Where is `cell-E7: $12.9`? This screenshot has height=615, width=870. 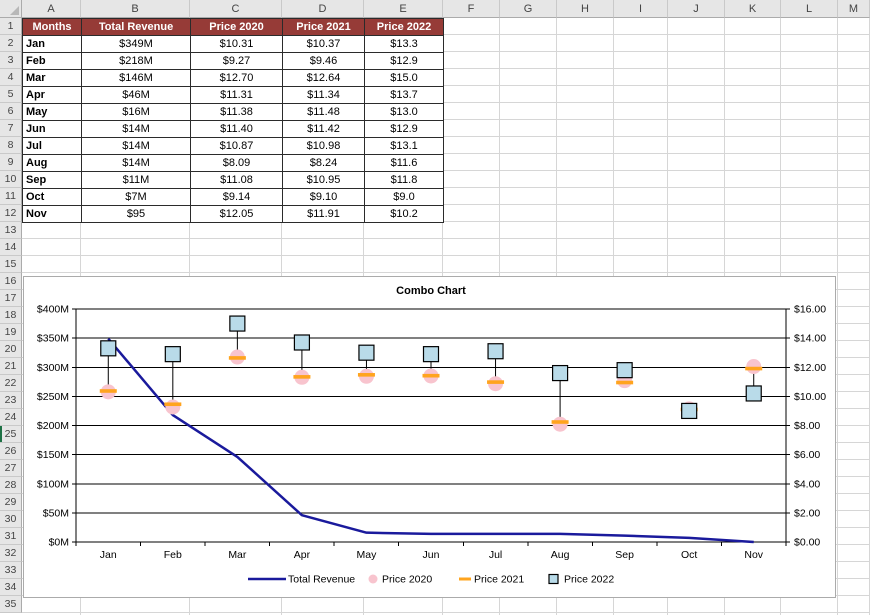 cell-E7: $12.9 is located at coordinates (404, 129).